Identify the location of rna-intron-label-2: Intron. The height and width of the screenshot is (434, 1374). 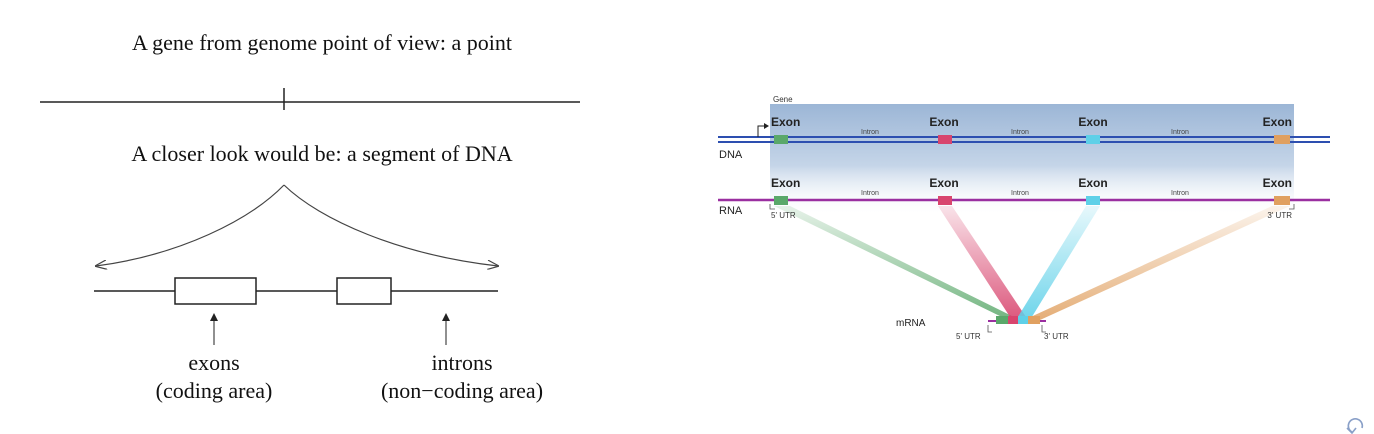
(1020, 193).